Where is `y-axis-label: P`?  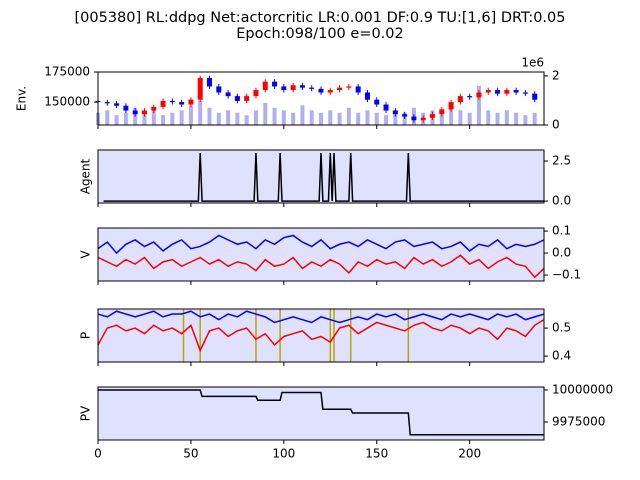 y-axis-label: P is located at coordinates (86, 335).